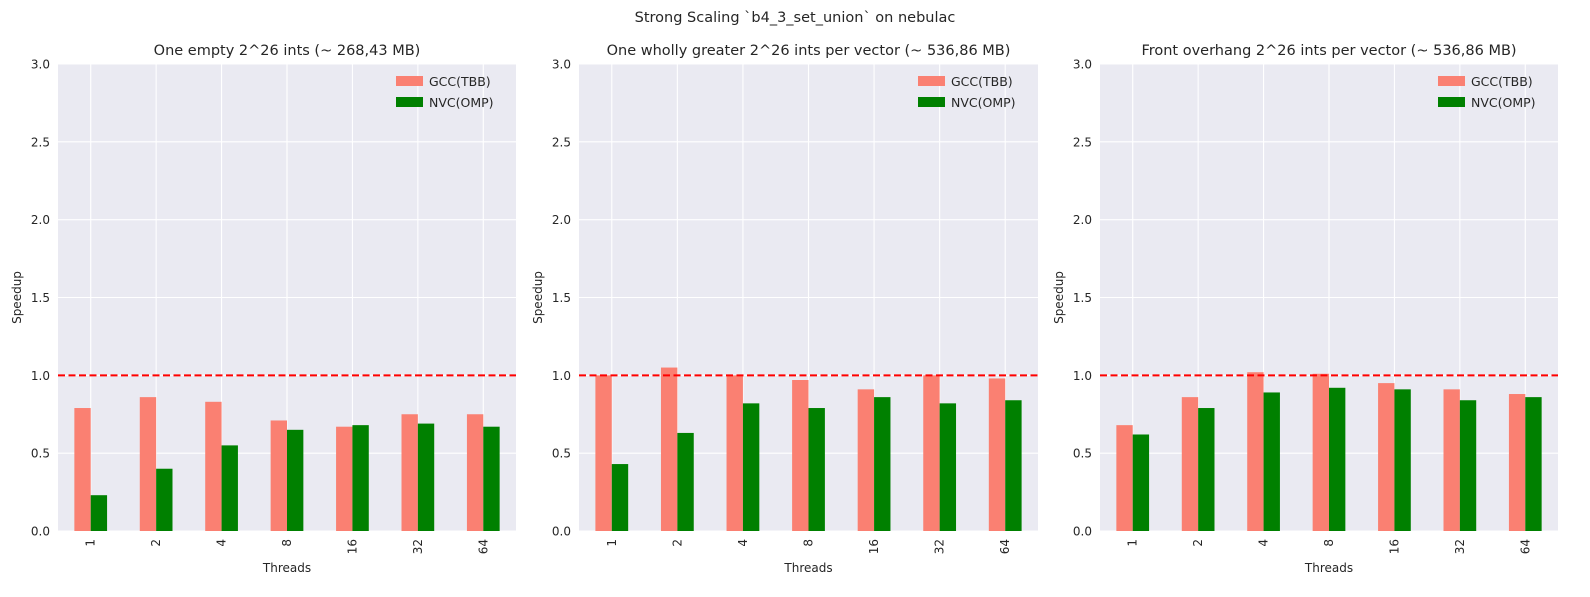 Image resolution: width=1590 pixels, height=597 pixels. What do you see at coordinates (287, 51) in the screenshot?
I see `panel-title: One empty 2^26 ints (~ 268,43 MB)` at bounding box center [287, 51].